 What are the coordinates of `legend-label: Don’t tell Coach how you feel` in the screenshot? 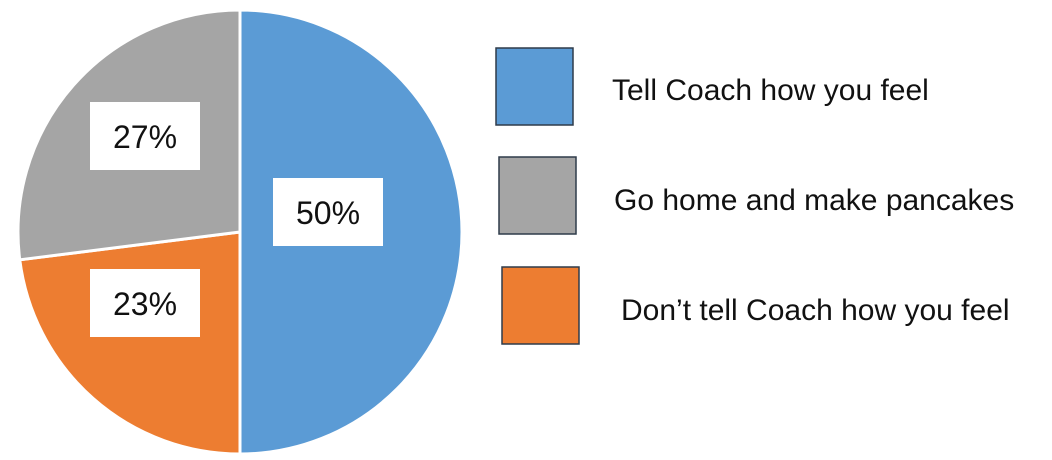 It's located at (815, 310).